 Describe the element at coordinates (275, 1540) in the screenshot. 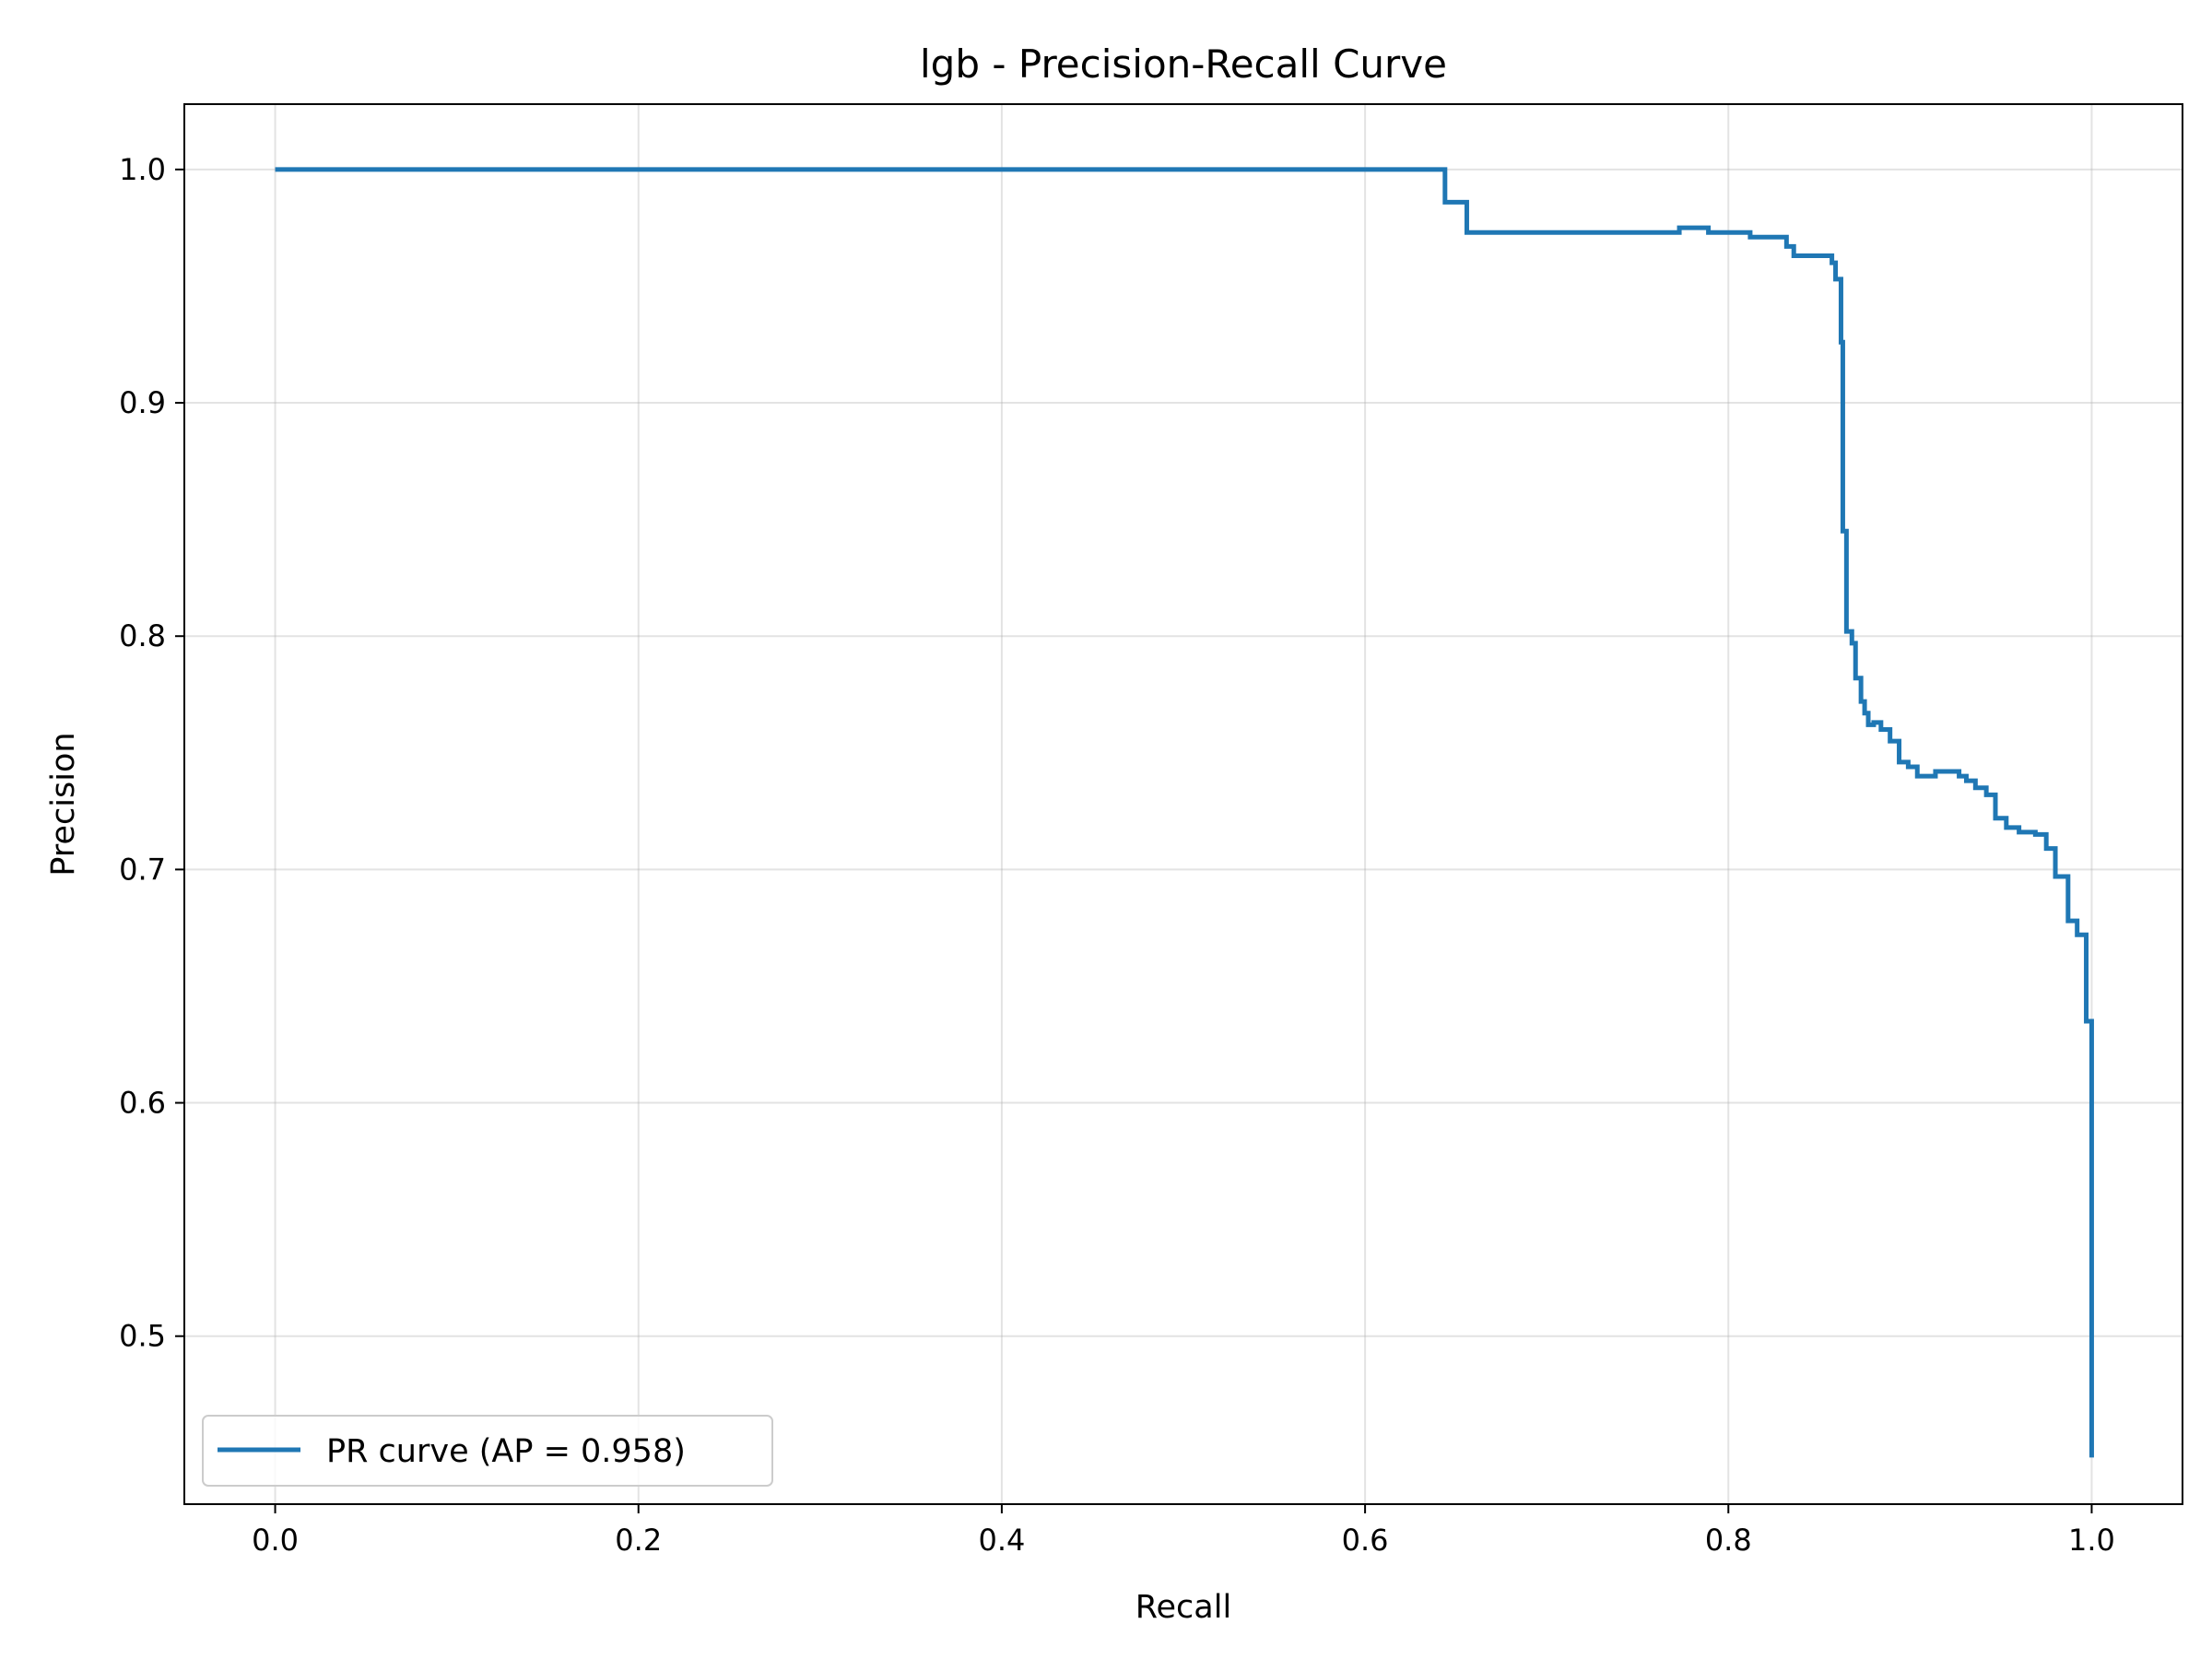

I see `x-tick-label: 0.0` at that location.